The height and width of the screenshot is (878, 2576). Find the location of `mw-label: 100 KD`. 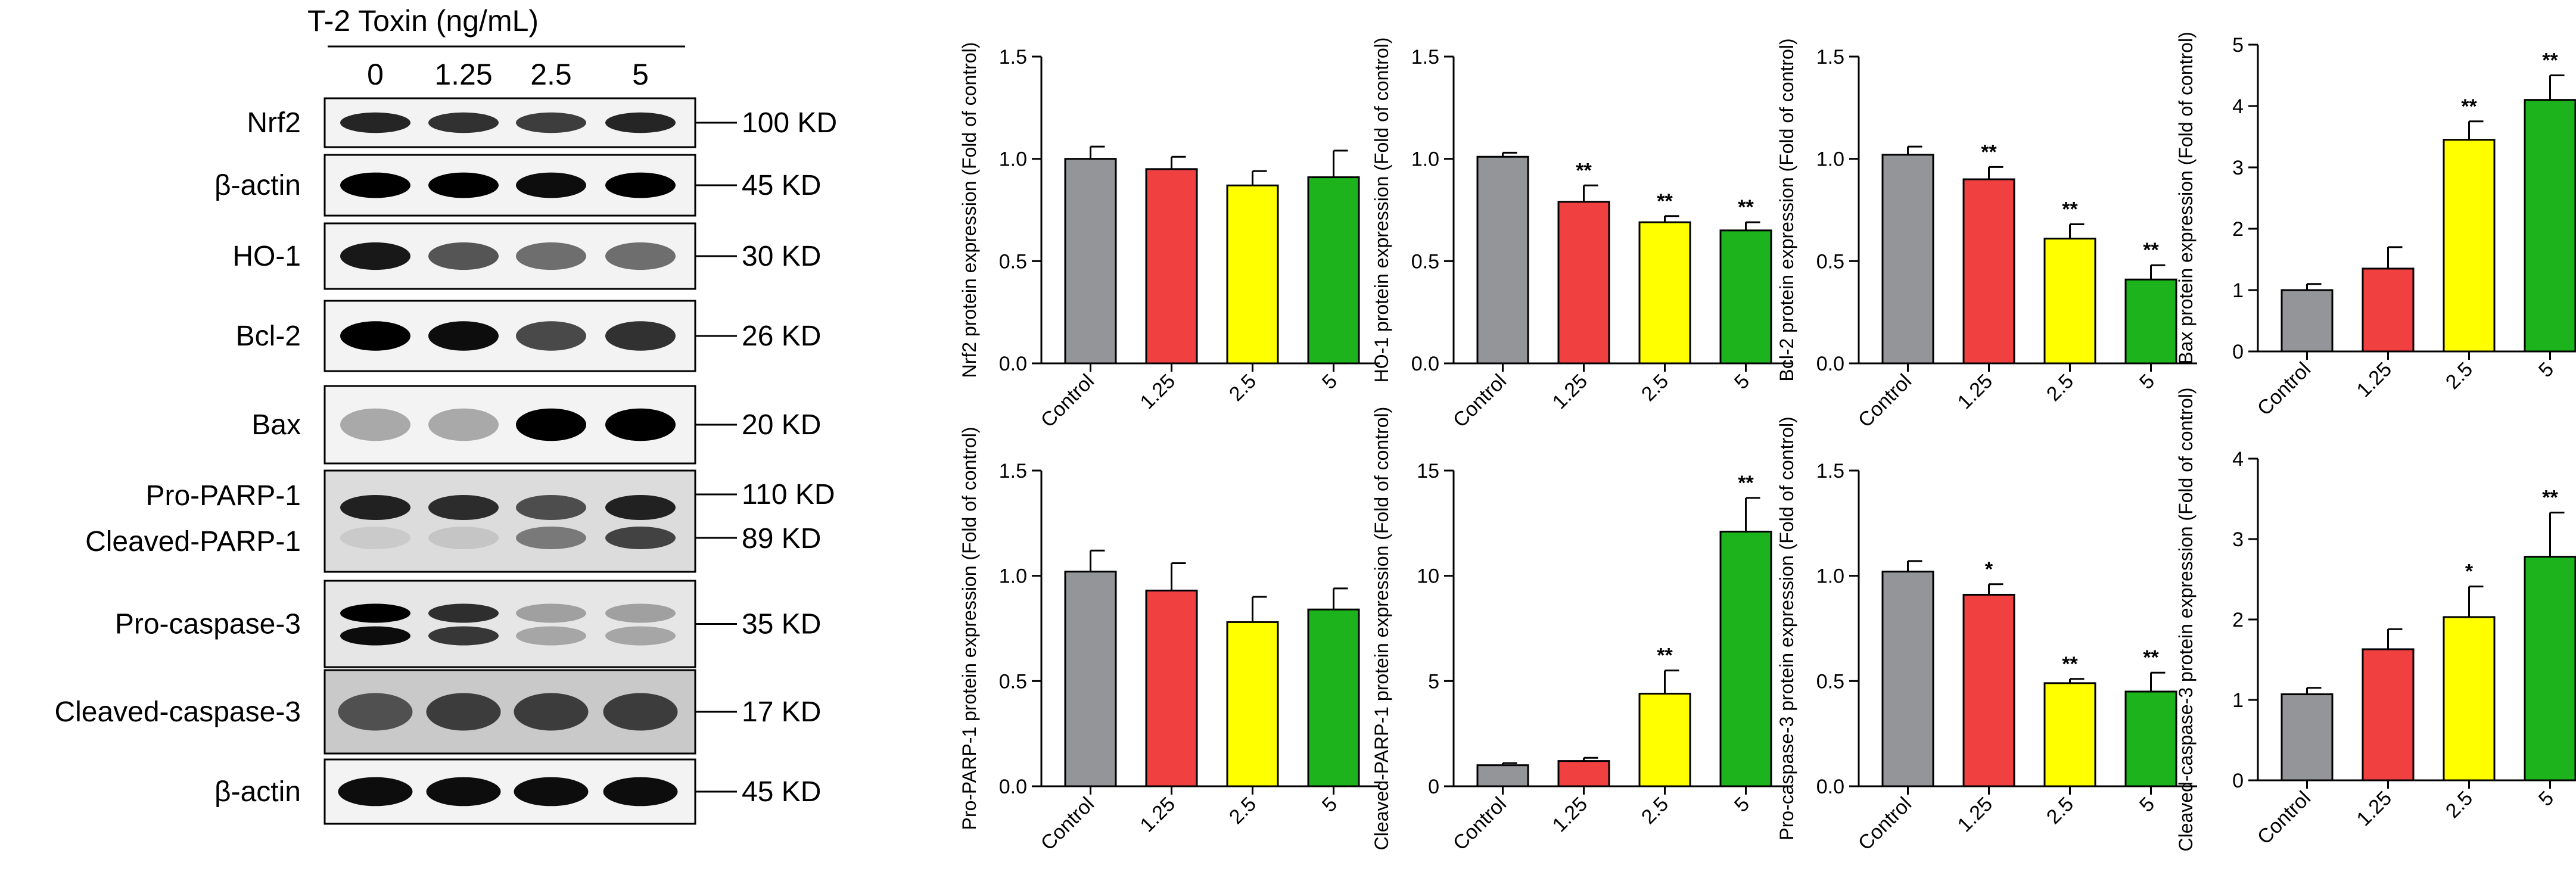

mw-label: 100 KD is located at coordinates (789, 123).